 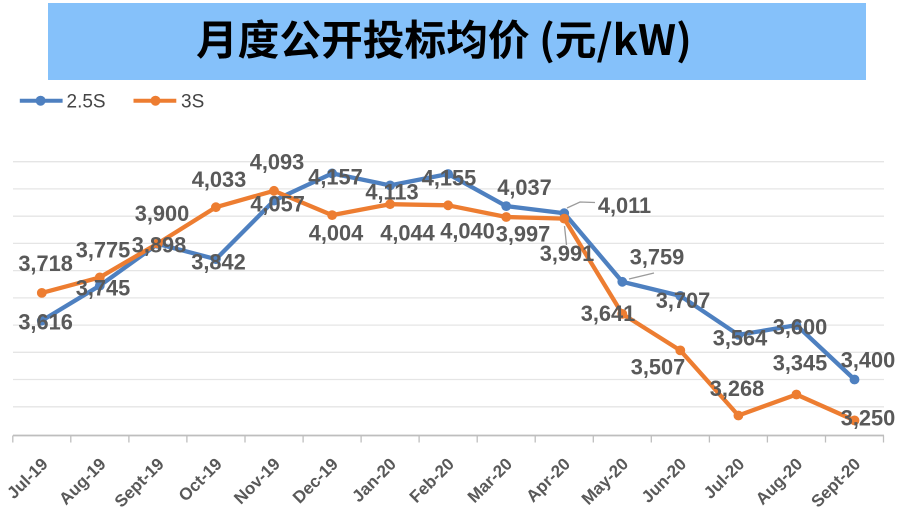 What do you see at coordinates (86, 102) in the screenshot?
I see `svg-text: 2.5S` at bounding box center [86, 102].